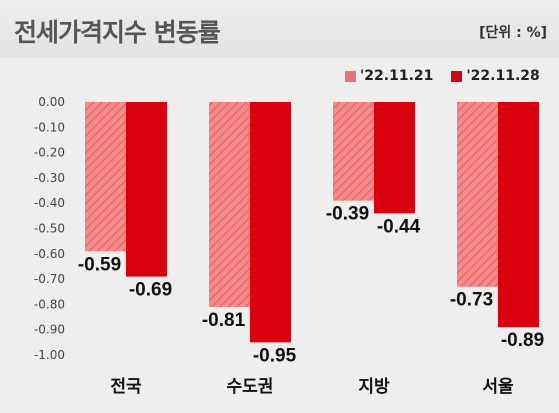  I want to click on x-category-label: 서울, so click(498, 387).